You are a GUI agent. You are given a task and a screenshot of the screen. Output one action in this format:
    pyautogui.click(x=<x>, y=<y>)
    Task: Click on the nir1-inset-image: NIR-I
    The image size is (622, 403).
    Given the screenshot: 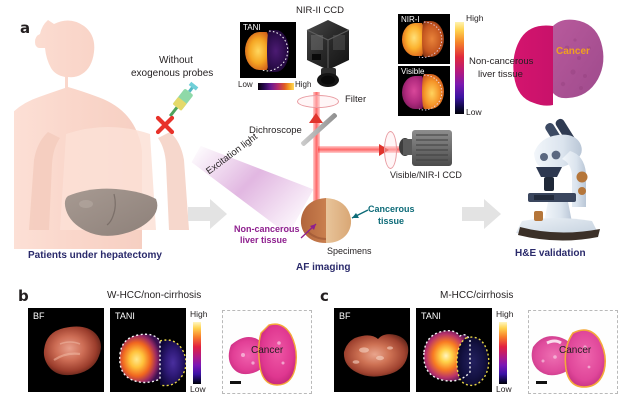 What is the action you would take?
    pyautogui.click(x=424, y=39)
    